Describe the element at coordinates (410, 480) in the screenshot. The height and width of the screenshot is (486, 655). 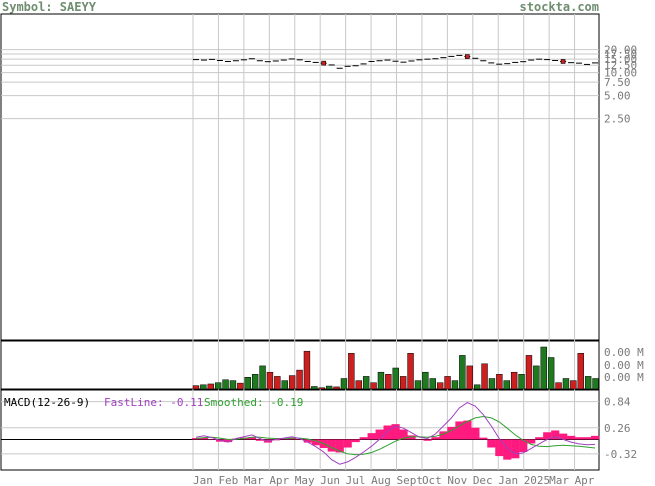
I see `x-tick-label: Sept` at that location.